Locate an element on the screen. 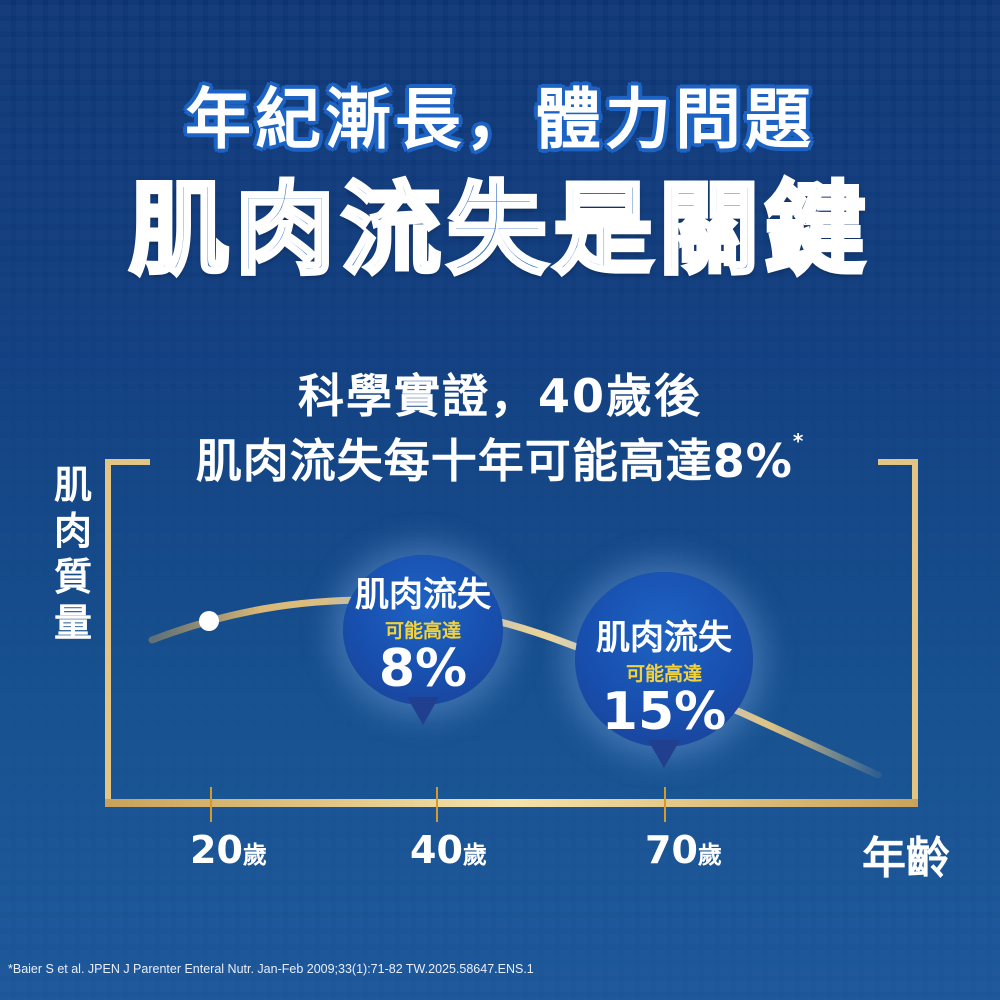 This screenshot has height=1000, width=1000. x-tick-40: 40歲 is located at coordinates (448, 850).